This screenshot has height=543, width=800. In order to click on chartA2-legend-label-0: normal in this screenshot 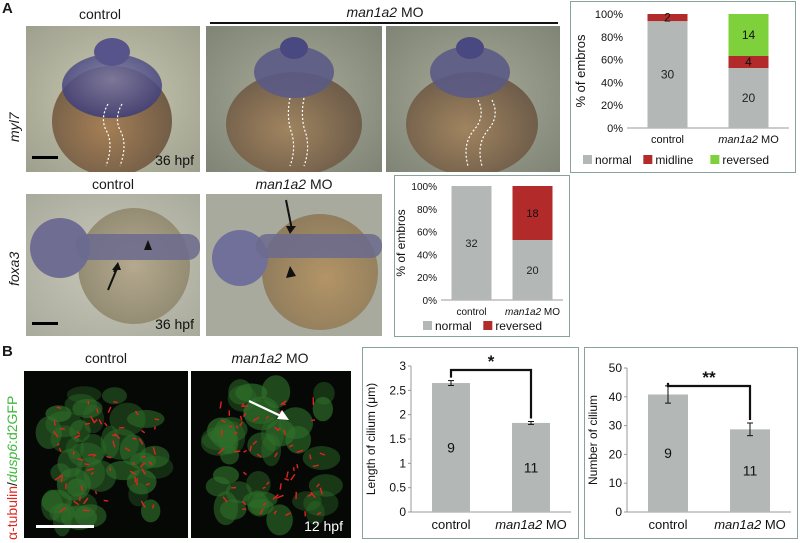, I will do `click(453, 326)`.